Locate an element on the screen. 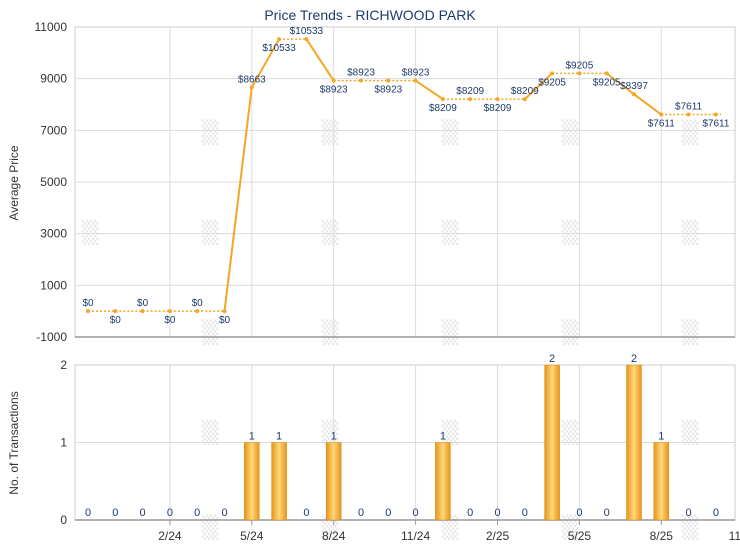 This screenshot has width=740, height=550. price-y-tick-label: 7000 is located at coordinates (53, 130).